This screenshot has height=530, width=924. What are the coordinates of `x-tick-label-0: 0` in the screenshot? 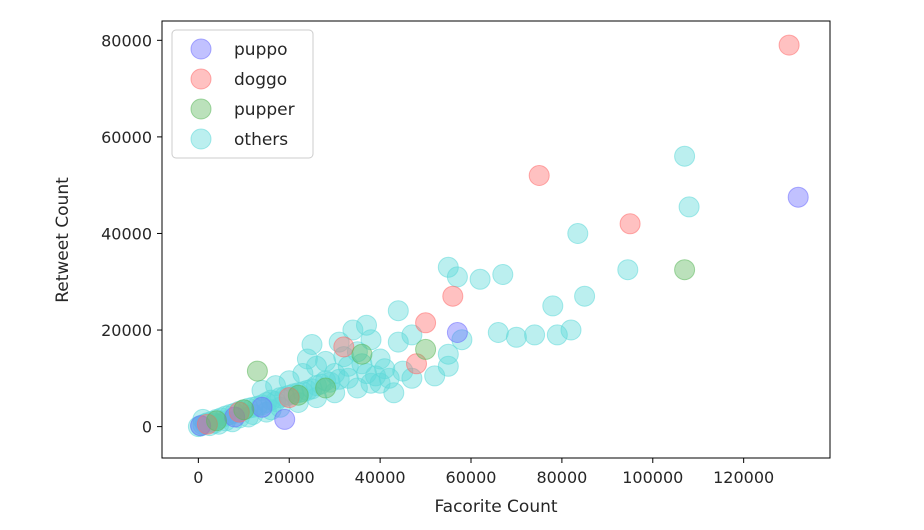 It's located at (198, 477).